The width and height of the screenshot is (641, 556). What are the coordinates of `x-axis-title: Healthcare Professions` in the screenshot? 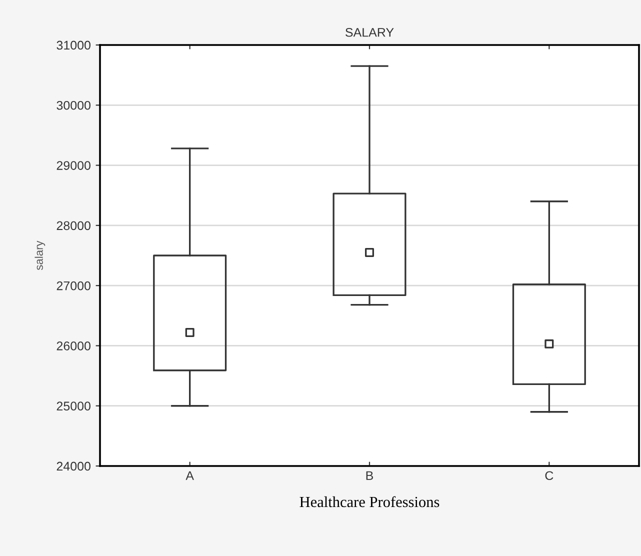 It's located at (370, 502).